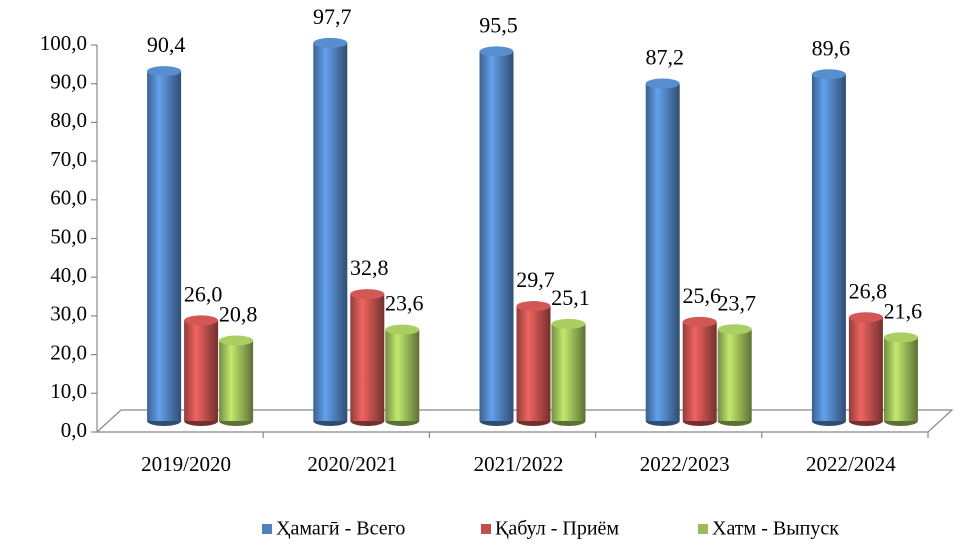  Describe the element at coordinates (868, 290) in the screenshot. I see `value-label: 26,8` at that location.